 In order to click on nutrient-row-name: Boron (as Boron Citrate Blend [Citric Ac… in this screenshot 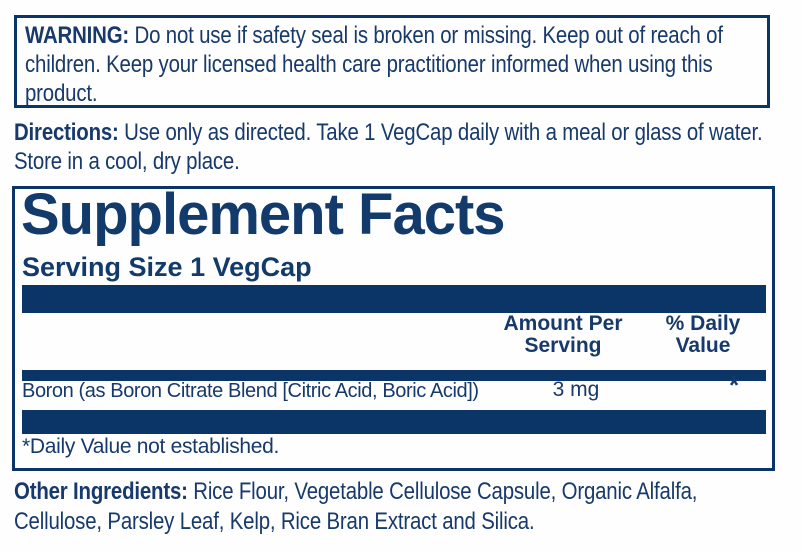, I will do `click(250, 391)`.